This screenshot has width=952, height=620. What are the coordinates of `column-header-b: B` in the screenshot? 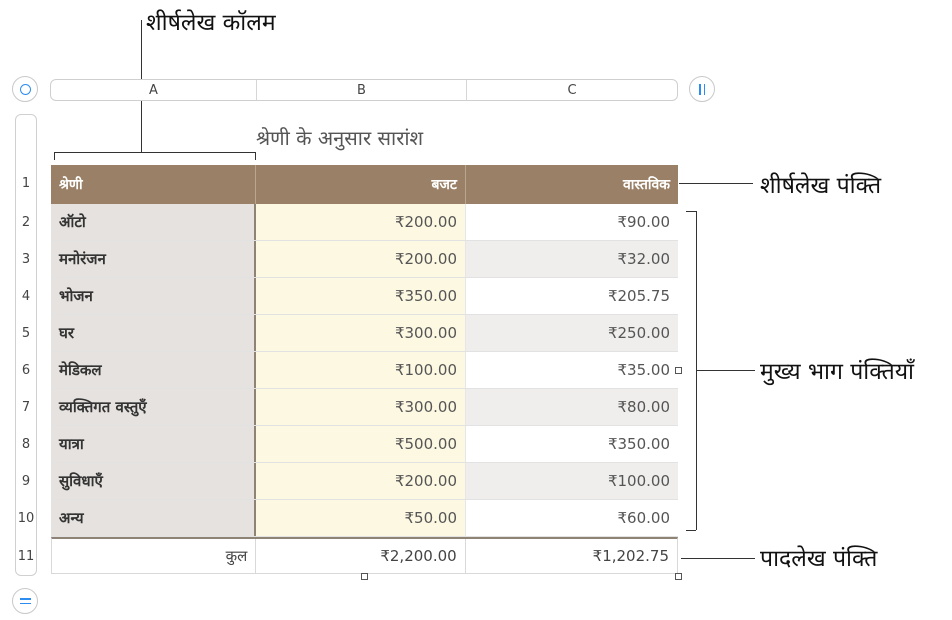 It's located at (362, 90).